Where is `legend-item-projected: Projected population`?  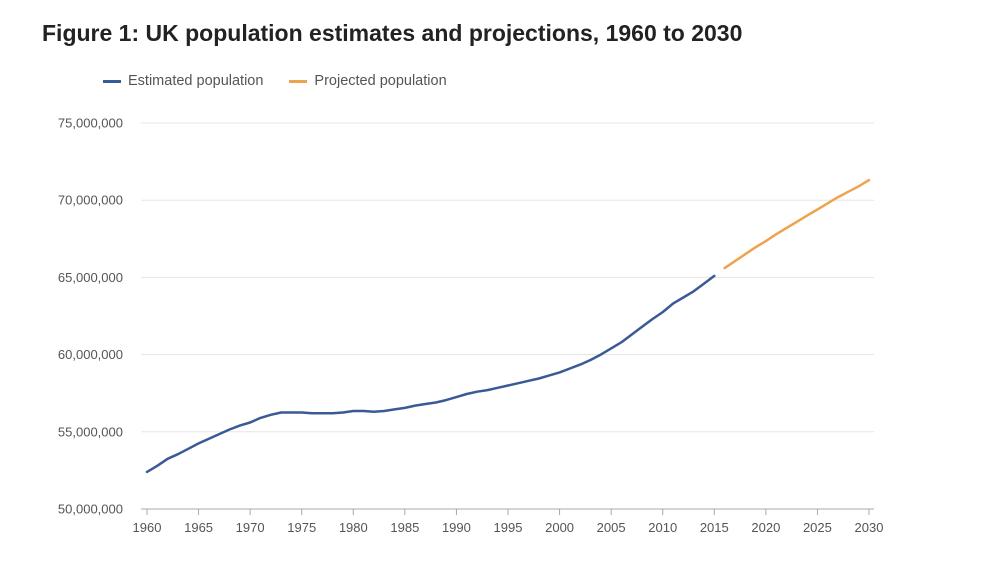 legend-item-projected: Projected population is located at coordinates (368, 81).